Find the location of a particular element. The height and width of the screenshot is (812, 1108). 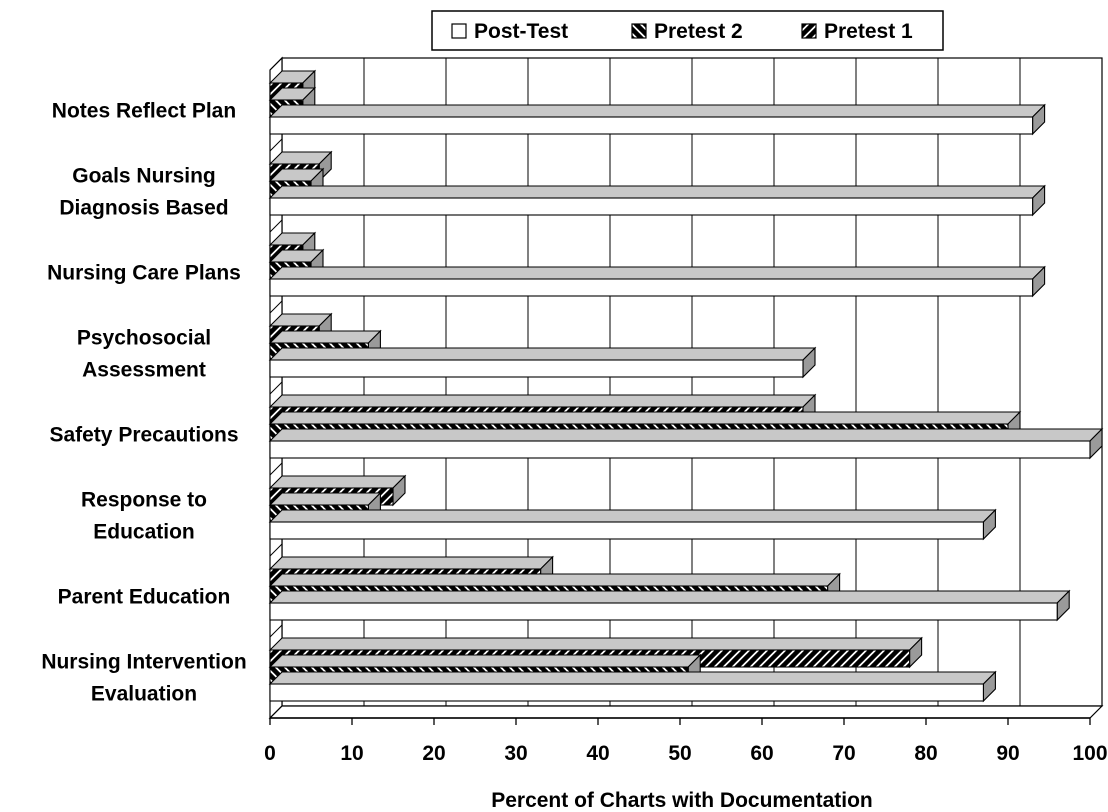

x-axis-label: Percent of Charts with Documentation is located at coordinates (682, 800).